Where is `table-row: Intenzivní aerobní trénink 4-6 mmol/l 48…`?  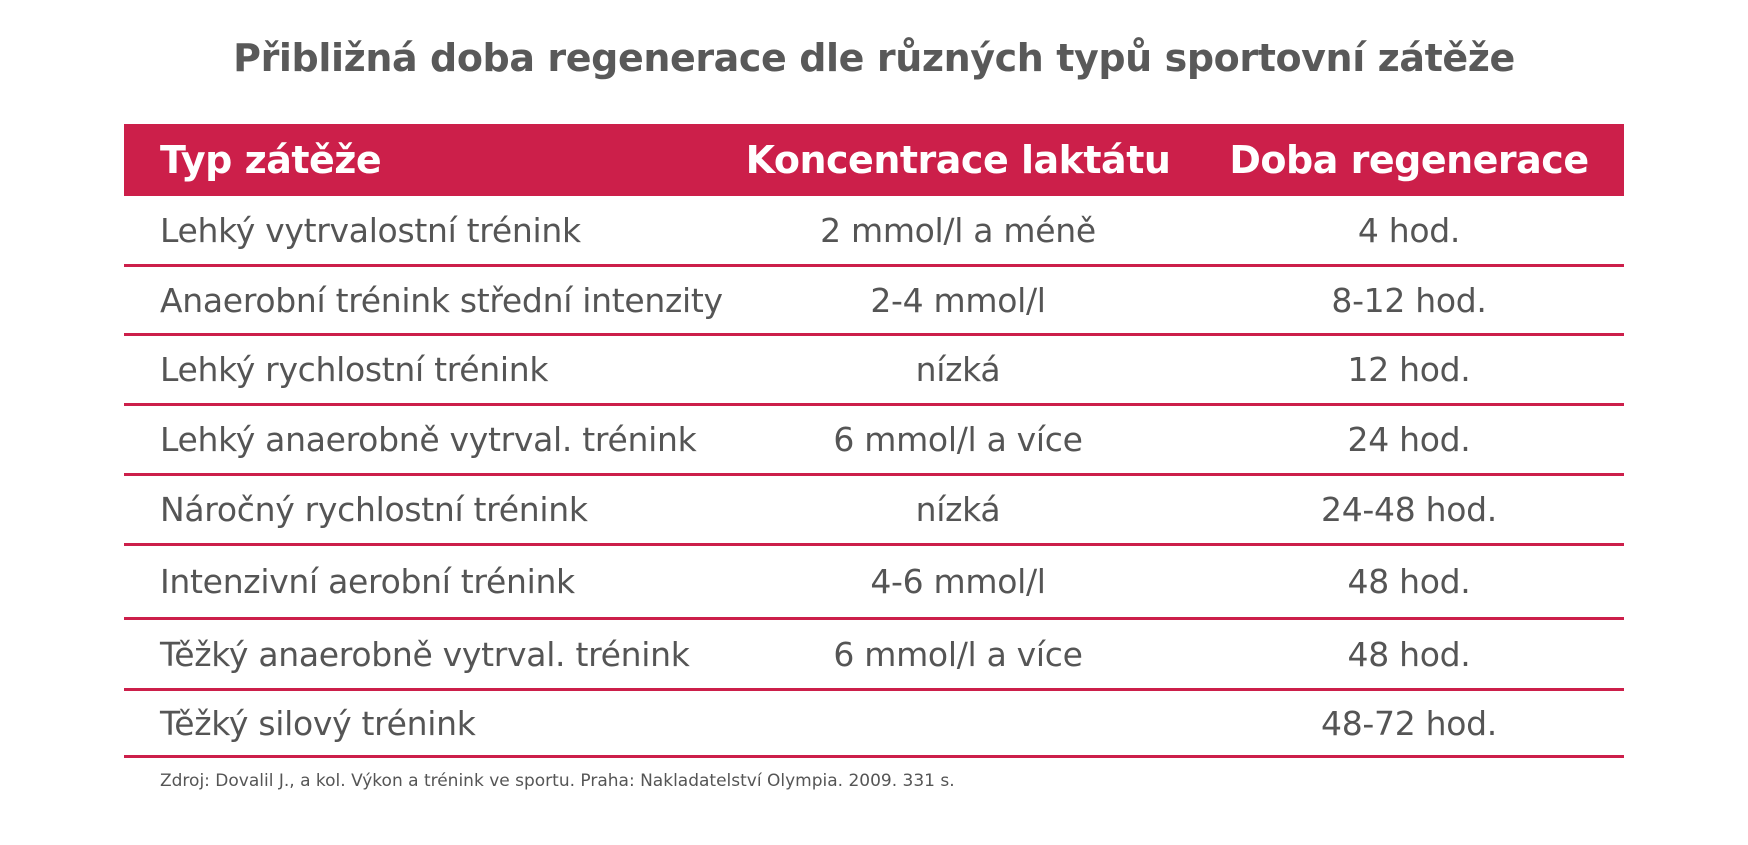 table-row: Intenzivní aerobní trénink 4-6 mmol/l 48… is located at coordinates (874, 583).